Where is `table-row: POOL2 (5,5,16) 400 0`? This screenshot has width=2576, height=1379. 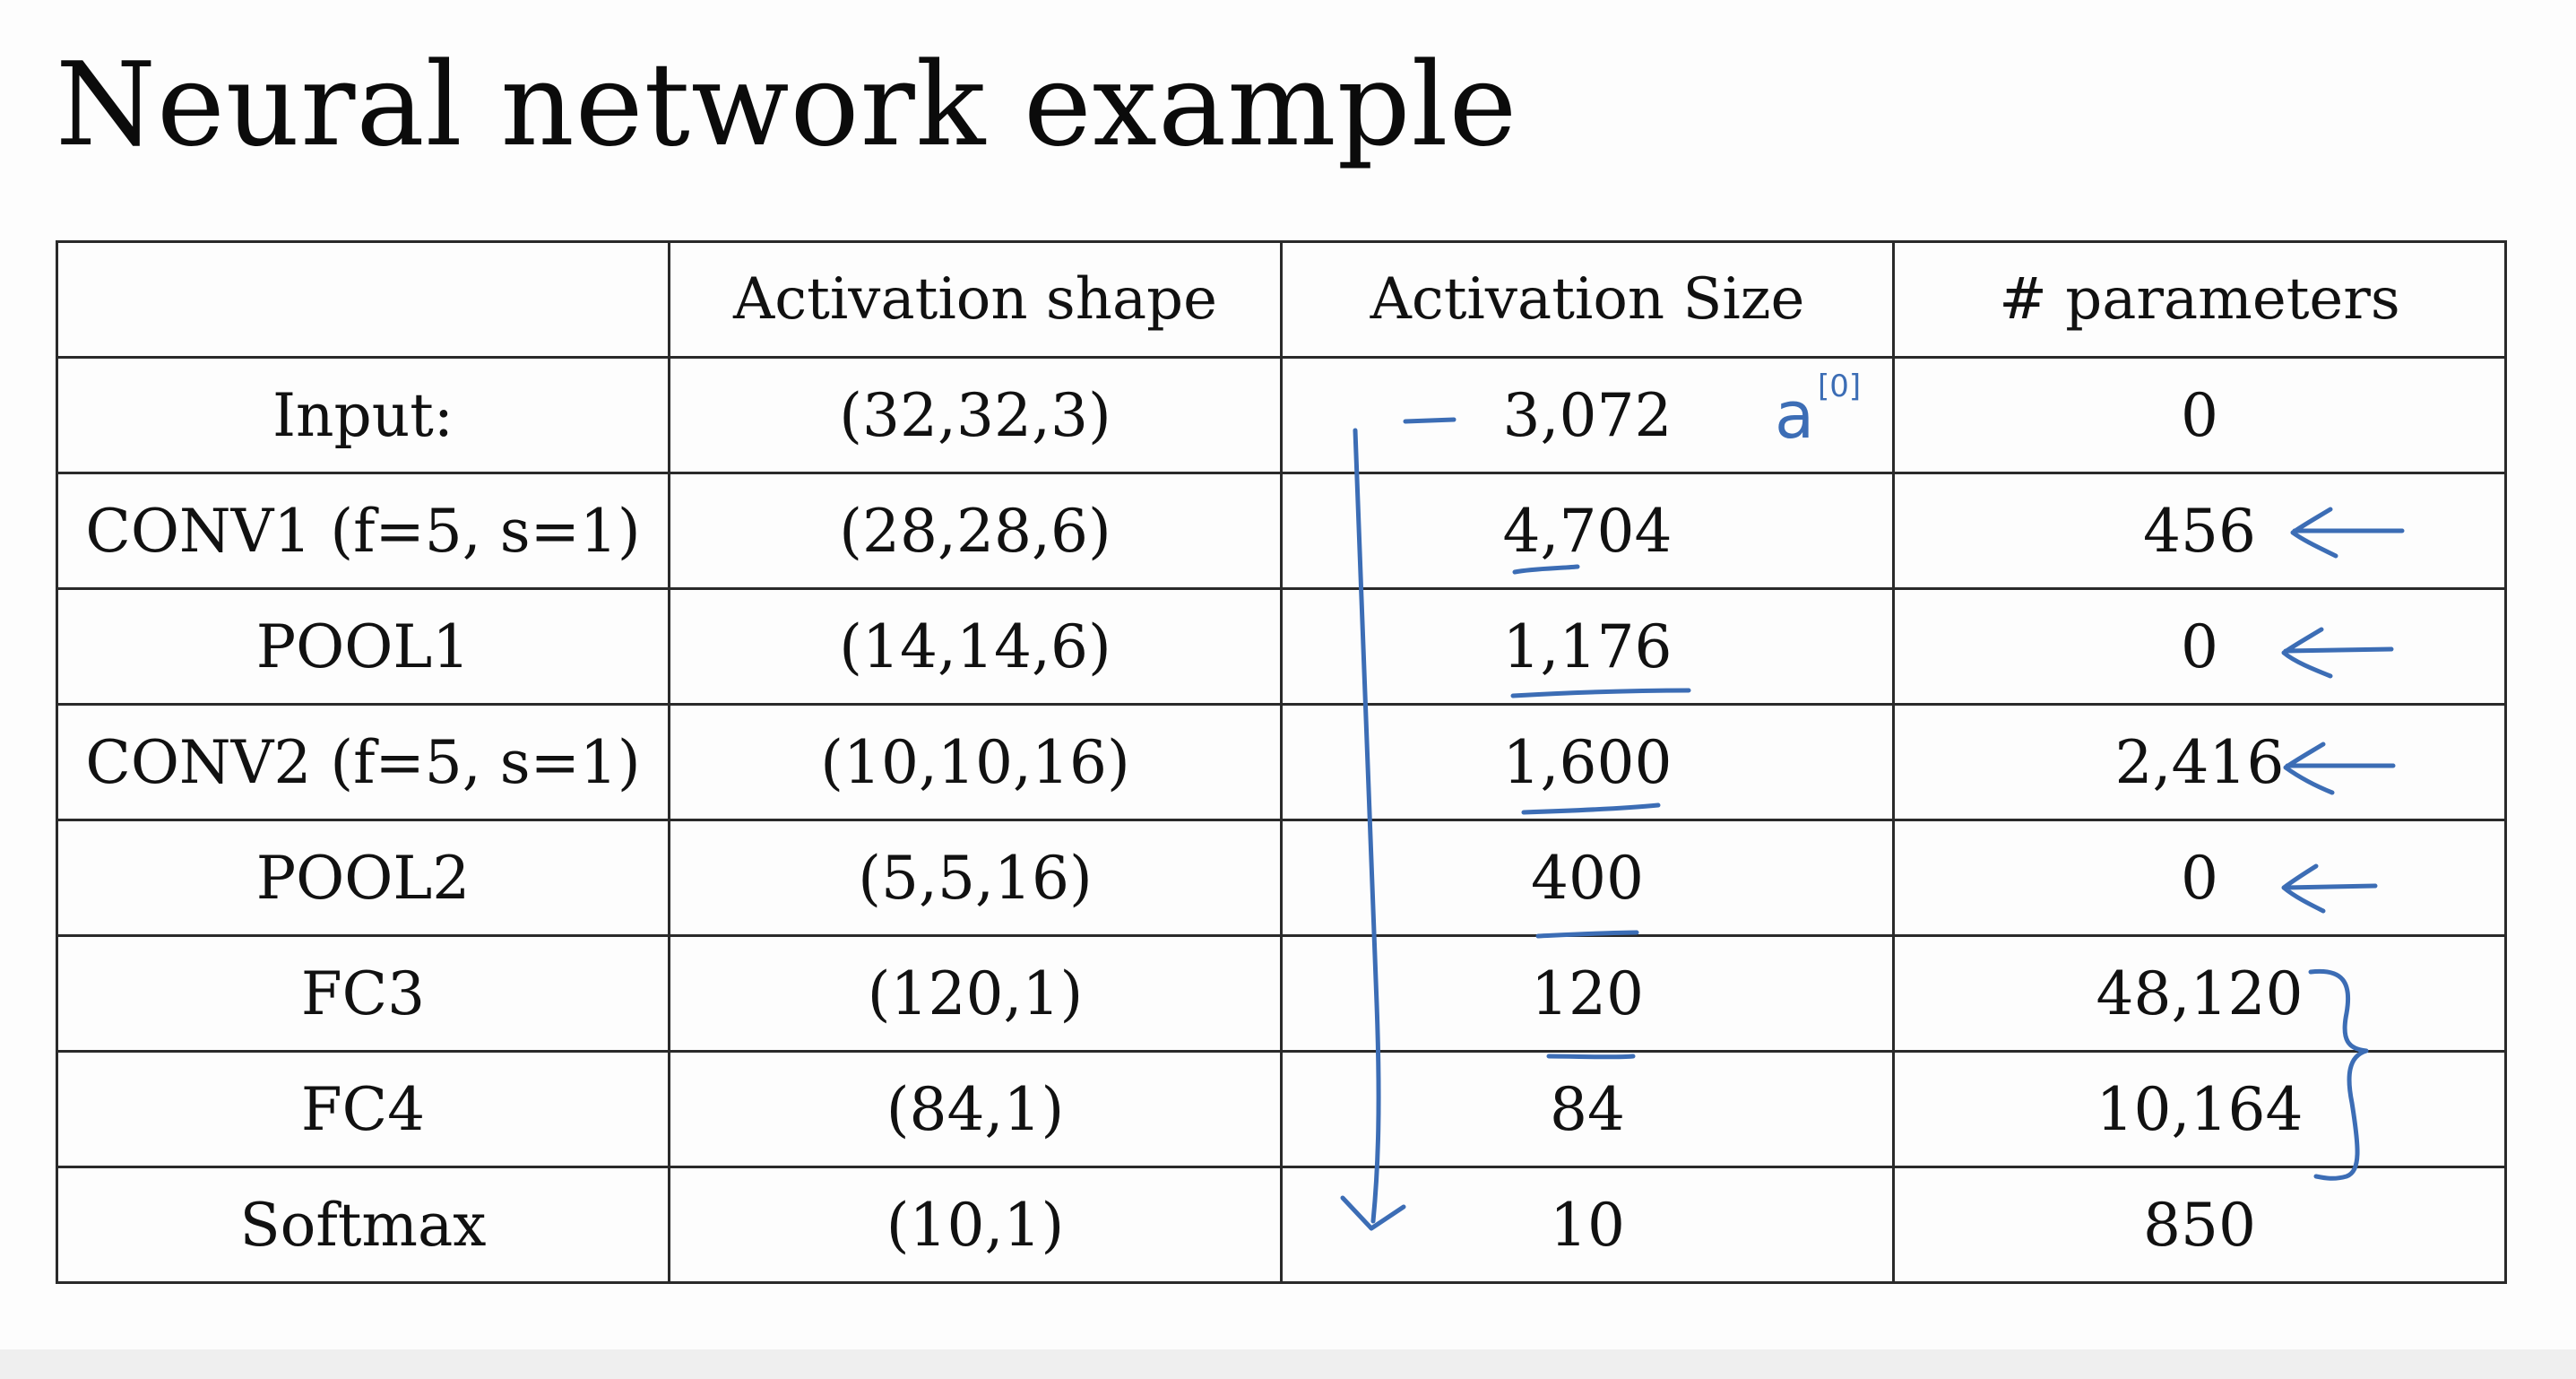
table-row: POOL2 (5,5,16) 400 0 is located at coordinates (1281, 878).